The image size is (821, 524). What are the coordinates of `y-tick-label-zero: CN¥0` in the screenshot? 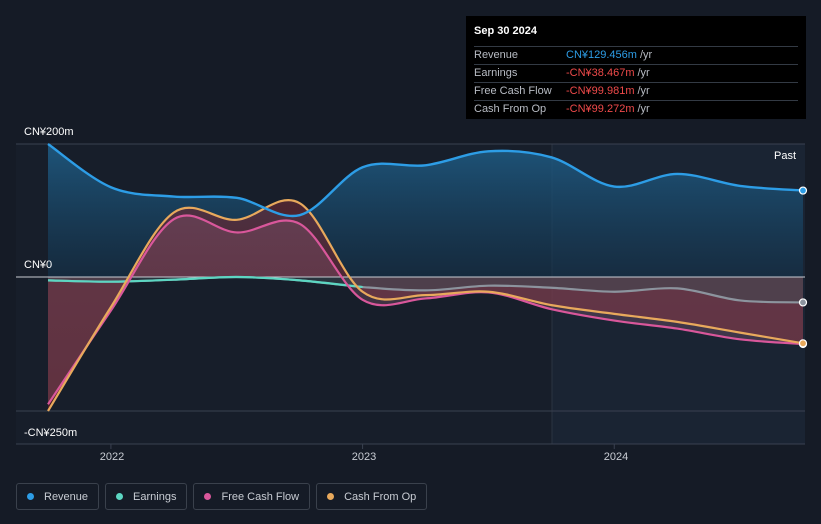 It's located at (38, 265).